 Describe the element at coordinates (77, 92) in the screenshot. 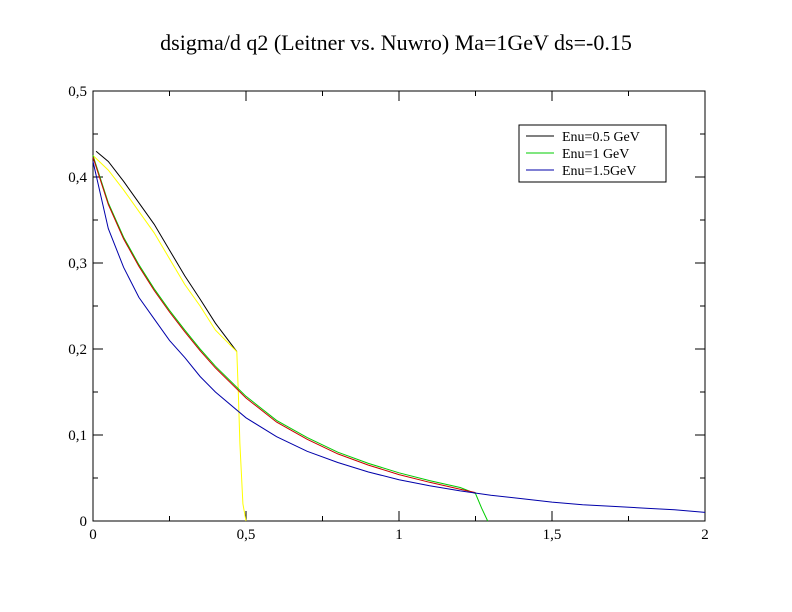

I see `y-tick-label: 0,5` at that location.